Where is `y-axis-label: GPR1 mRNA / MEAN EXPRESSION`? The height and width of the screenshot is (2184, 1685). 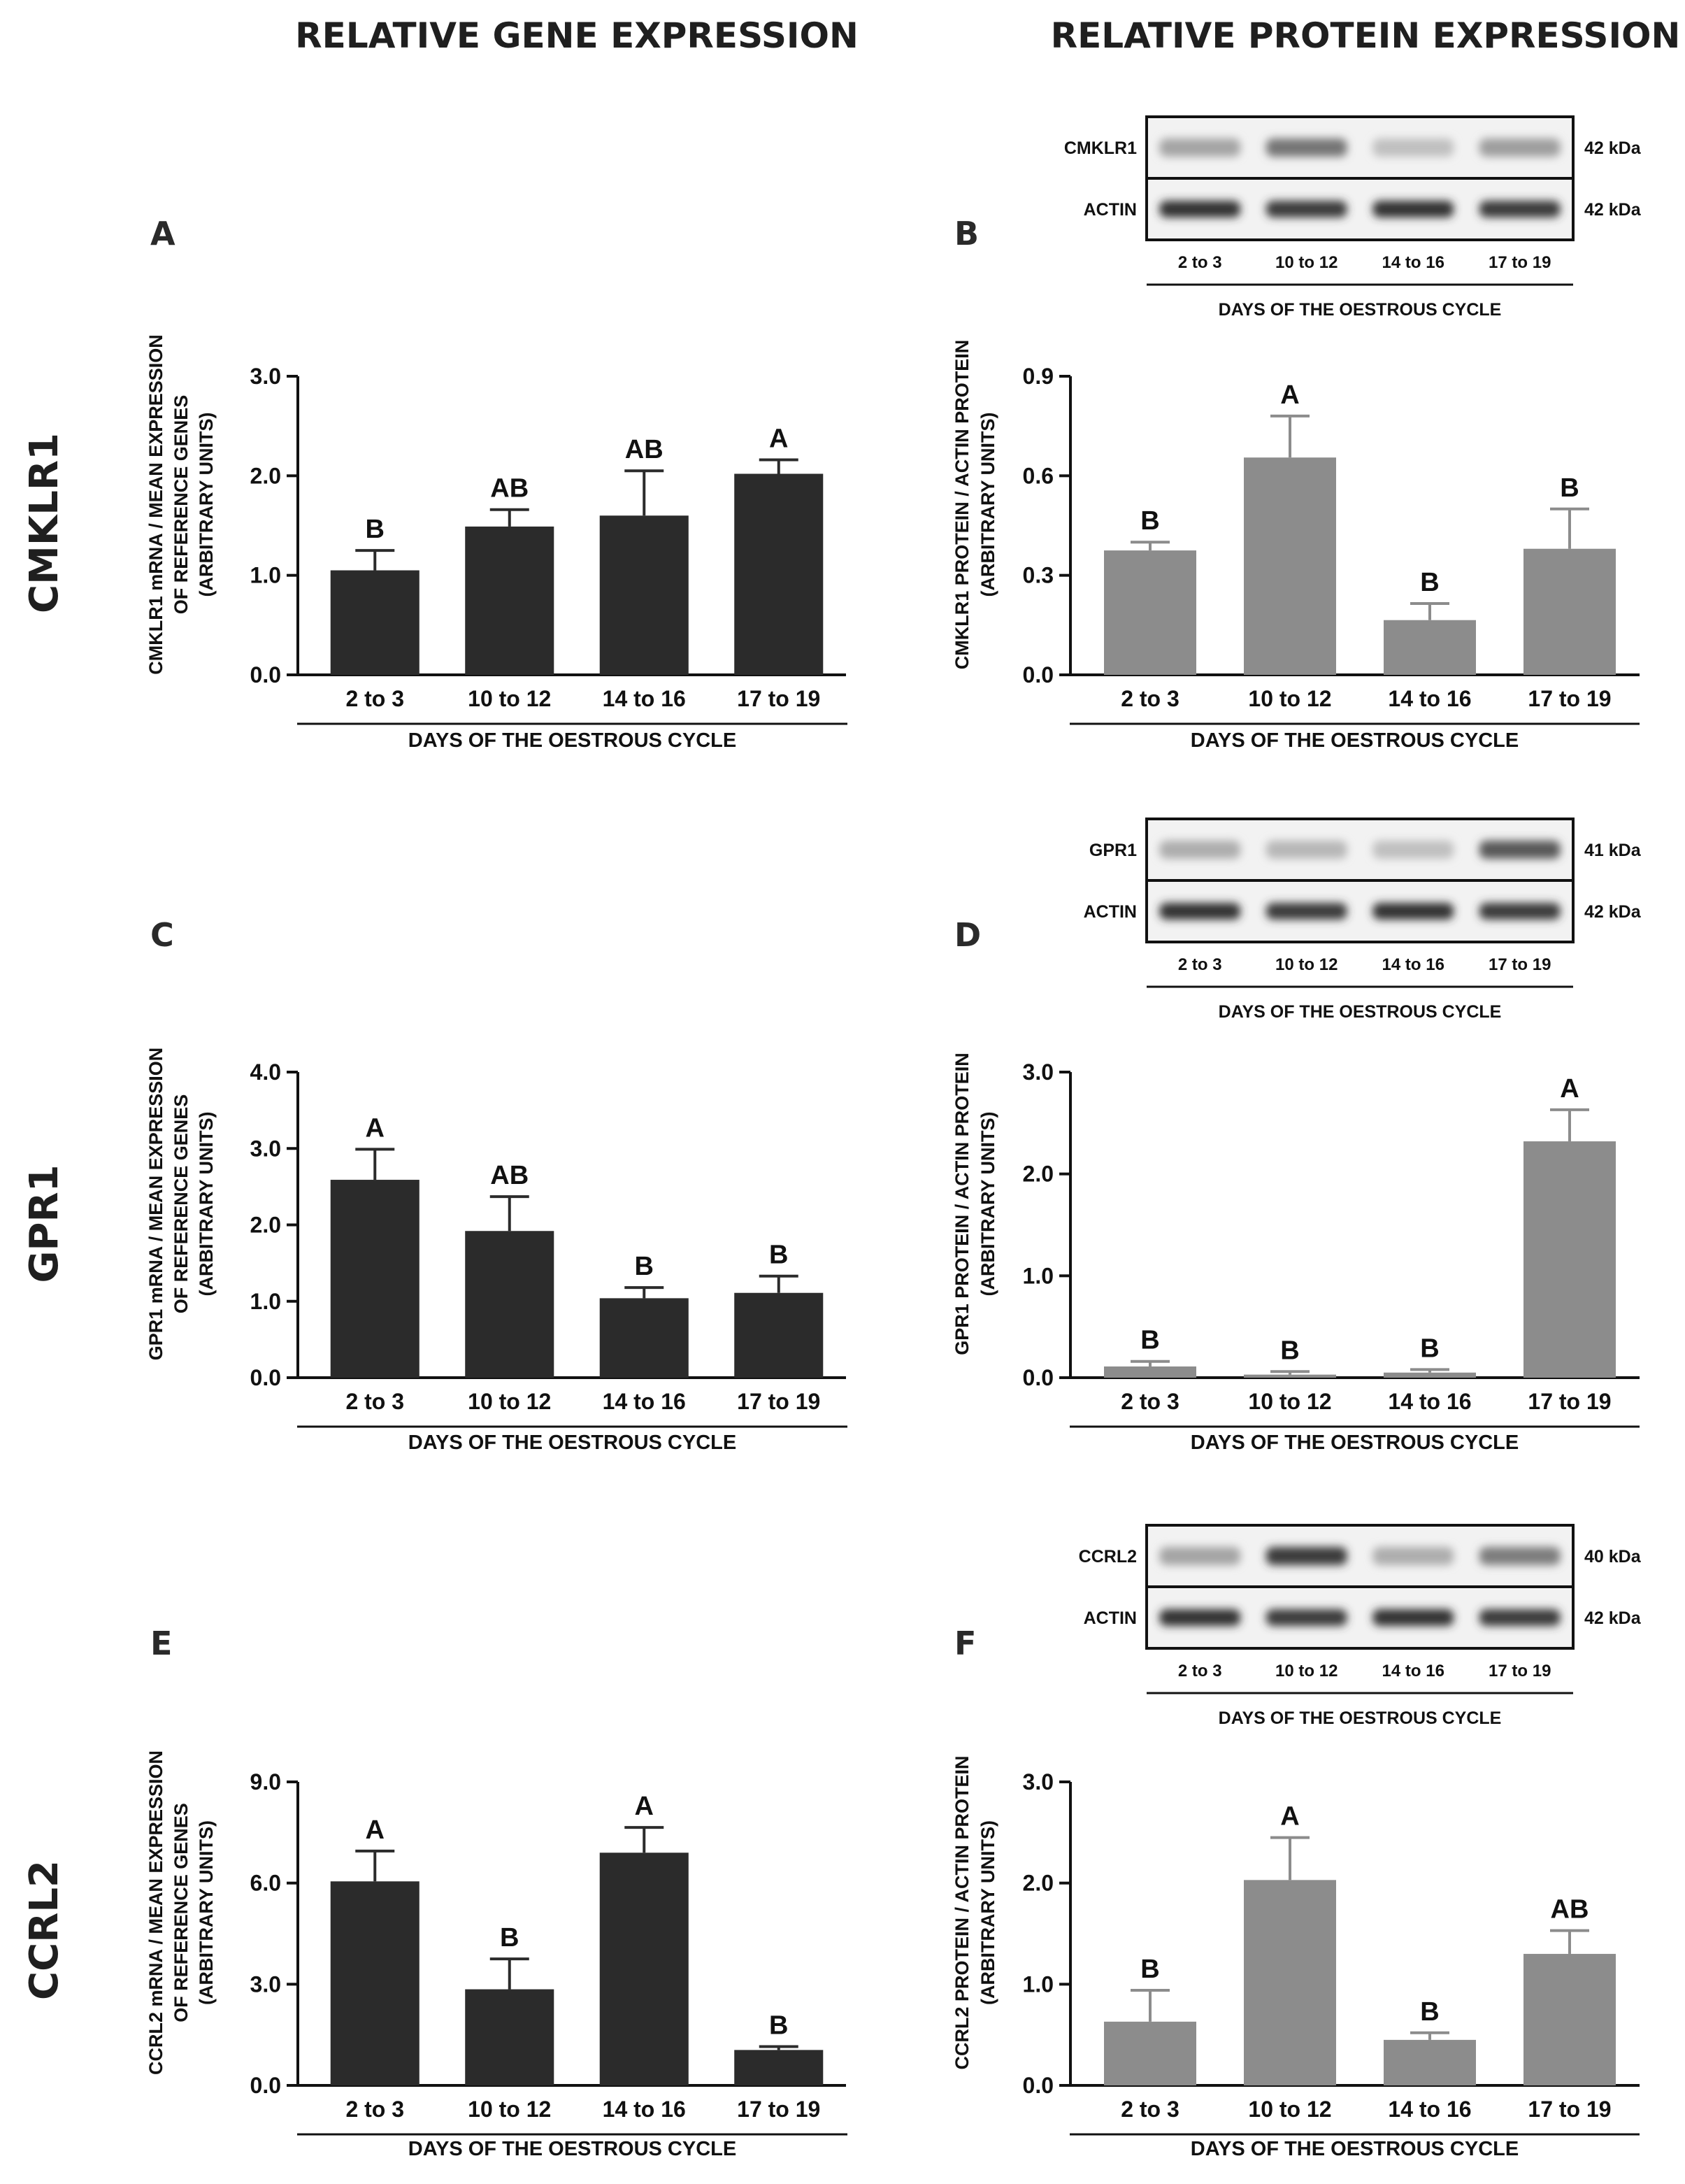 y-axis-label: GPR1 mRNA / MEAN EXPRESSION is located at coordinates (155, 1204).